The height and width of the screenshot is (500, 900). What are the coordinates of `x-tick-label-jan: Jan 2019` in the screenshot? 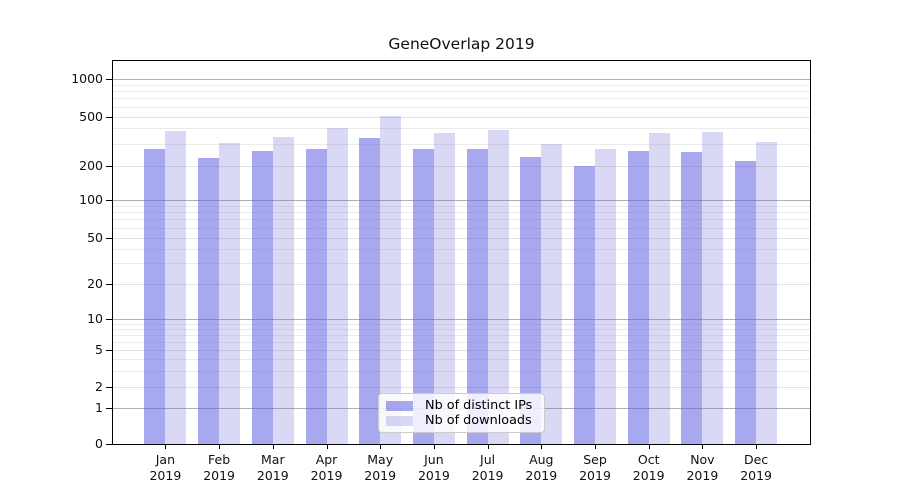 It's located at (165, 468).